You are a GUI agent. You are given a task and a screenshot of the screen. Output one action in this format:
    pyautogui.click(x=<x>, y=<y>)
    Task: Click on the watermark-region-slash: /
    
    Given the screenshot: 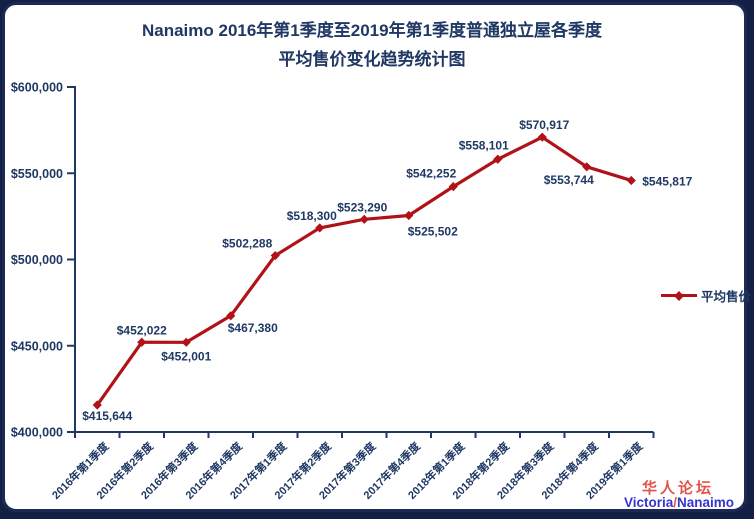 What is the action you would take?
    pyautogui.click(x=675, y=502)
    